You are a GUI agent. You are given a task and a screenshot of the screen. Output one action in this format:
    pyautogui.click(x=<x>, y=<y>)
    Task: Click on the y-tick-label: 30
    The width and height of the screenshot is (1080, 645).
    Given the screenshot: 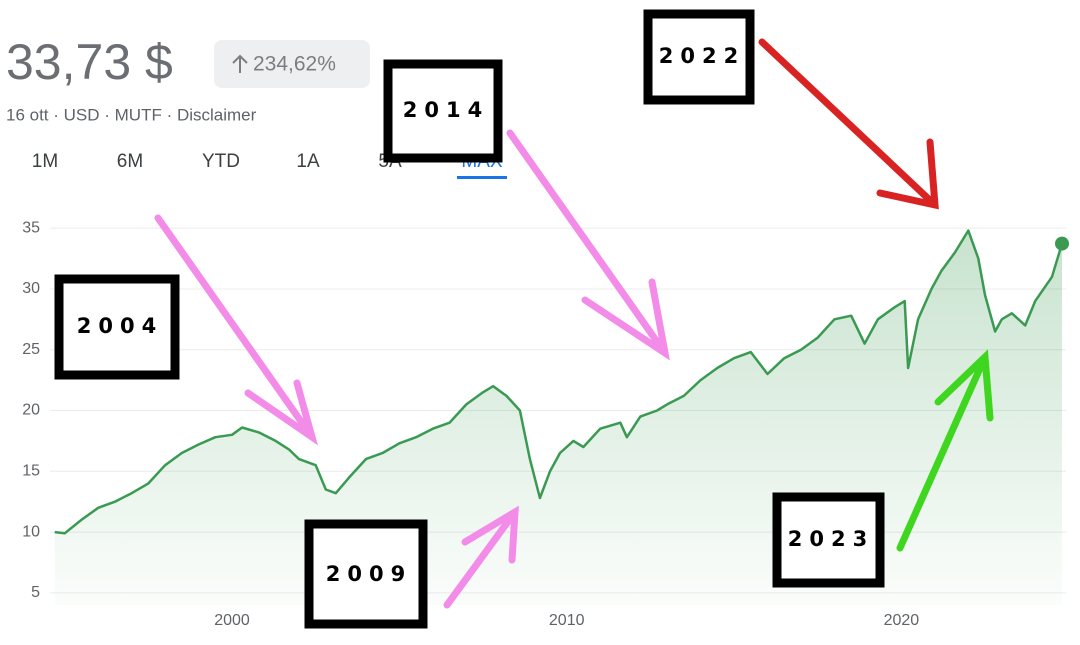 What is the action you would take?
    pyautogui.click(x=31, y=288)
    